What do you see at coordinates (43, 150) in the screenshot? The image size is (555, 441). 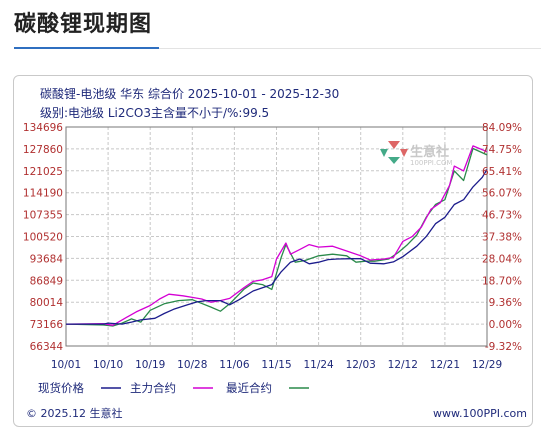 I see `left-axis-tick-label: 127860` at bounding box center [43, 150].